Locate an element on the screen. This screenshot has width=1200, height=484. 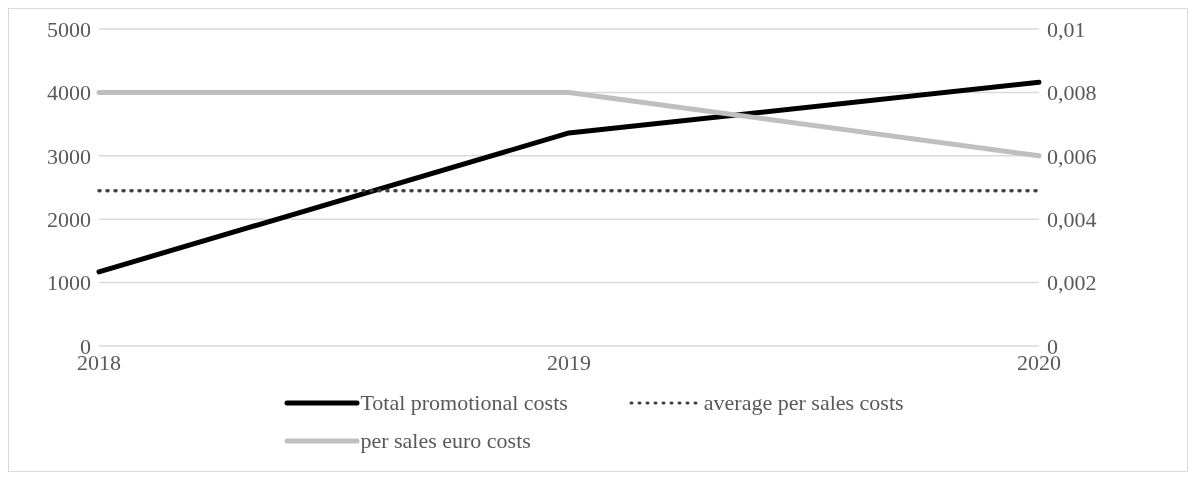
y2-tick-label: 0,002 is located at coordinates (1072, 283).